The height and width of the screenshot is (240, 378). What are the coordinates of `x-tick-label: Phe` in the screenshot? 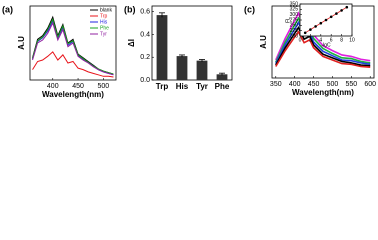 It's located at (222, 86).